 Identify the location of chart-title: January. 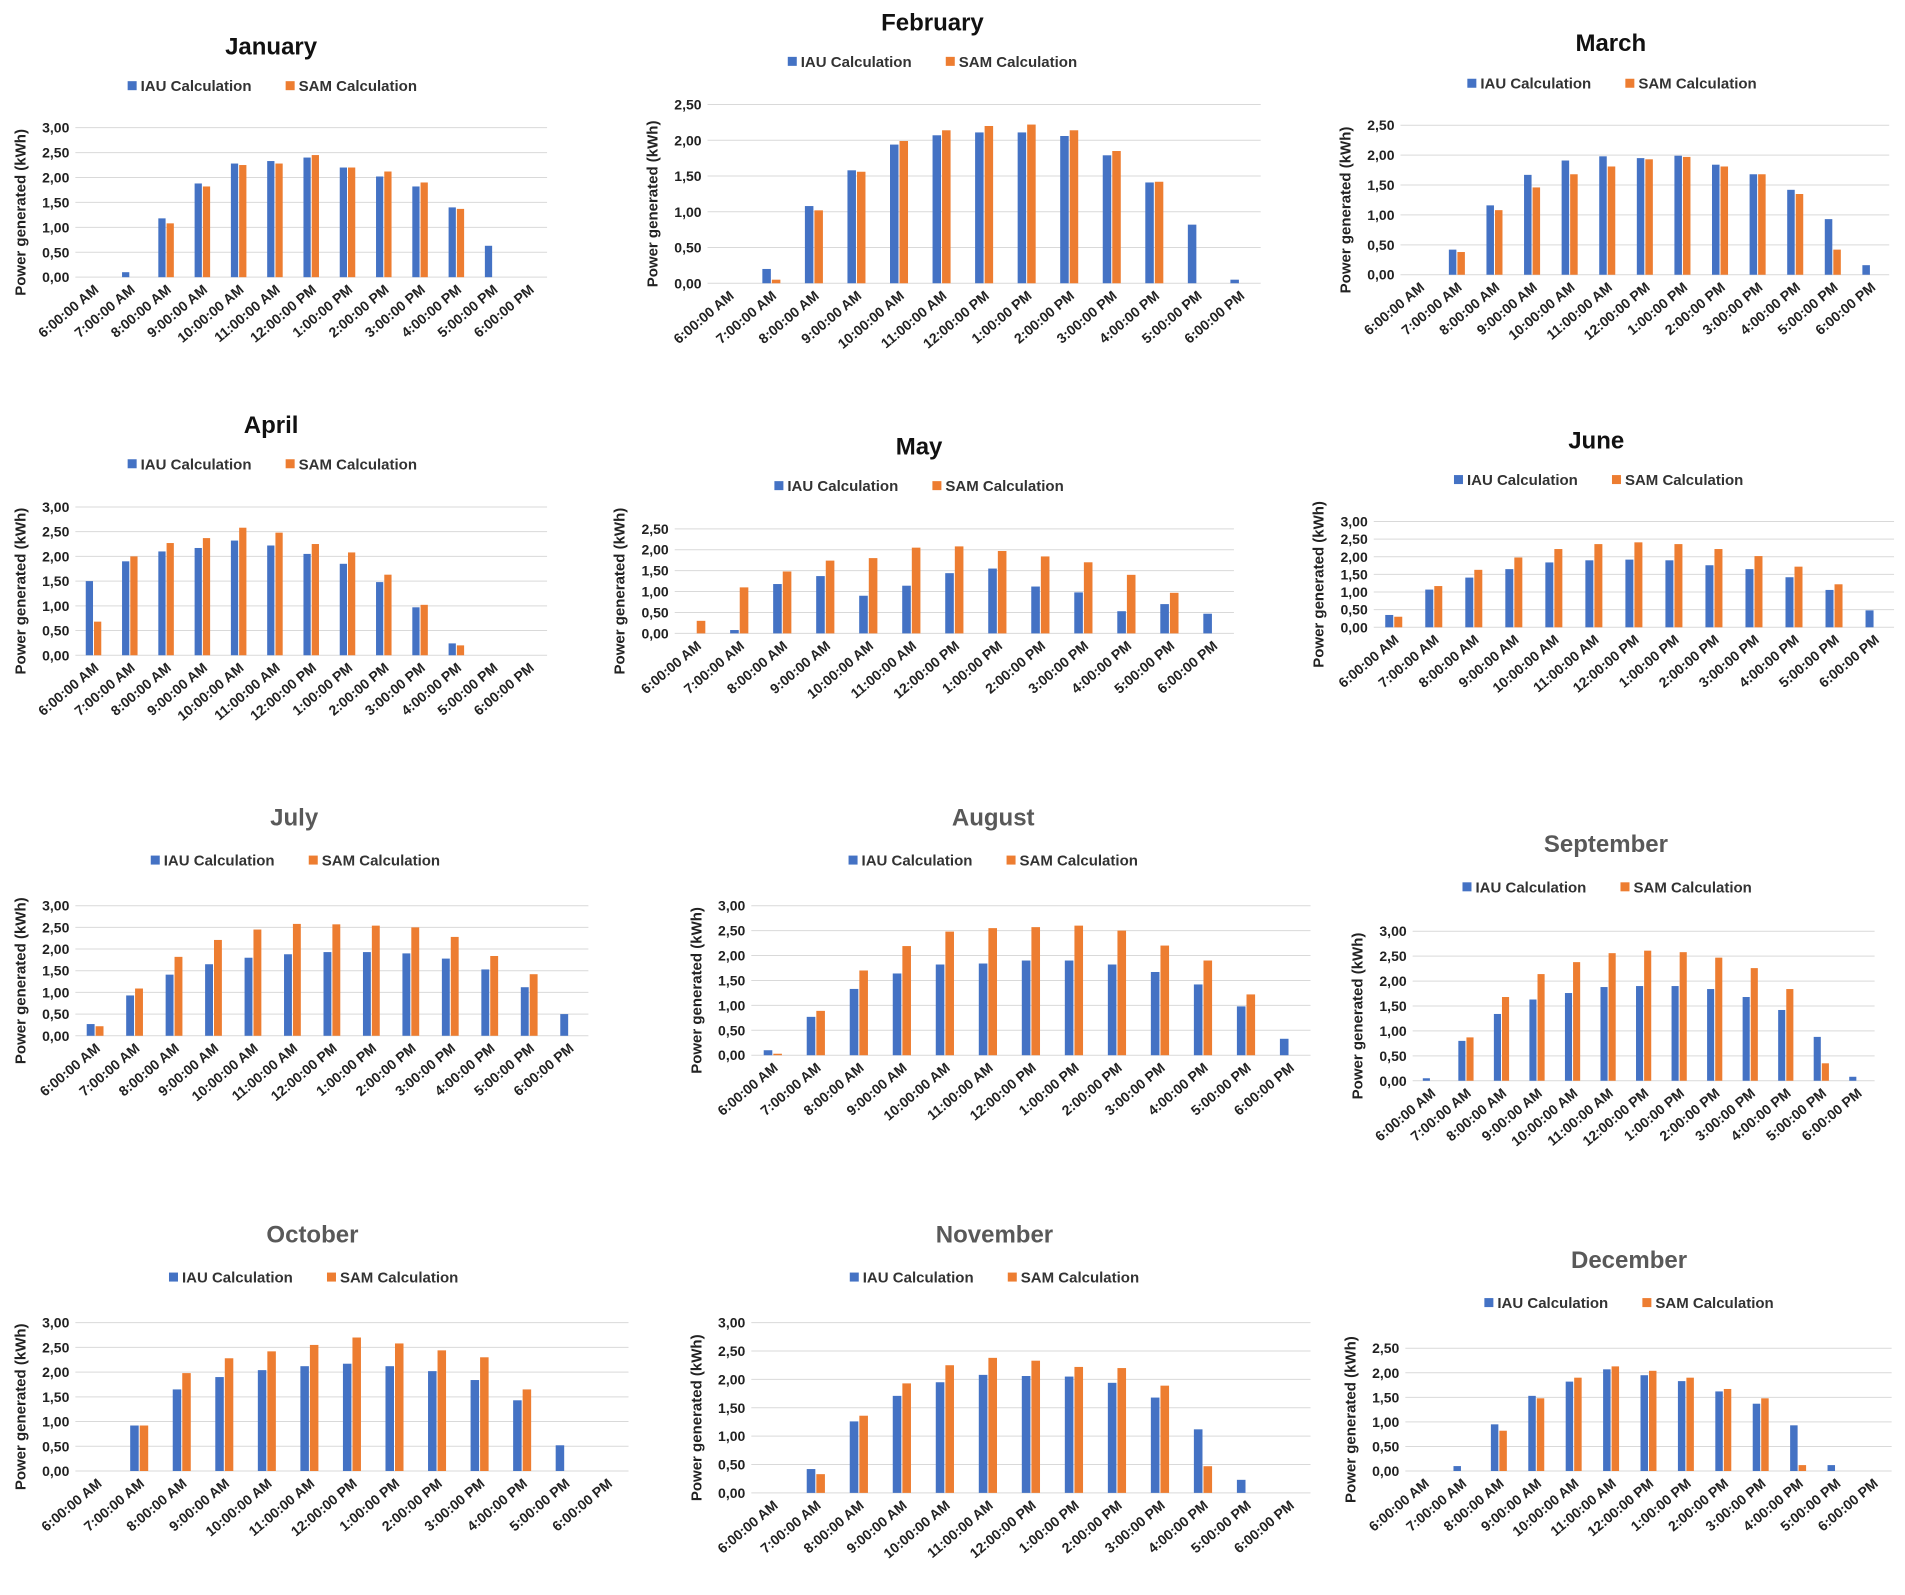
(271, 47).